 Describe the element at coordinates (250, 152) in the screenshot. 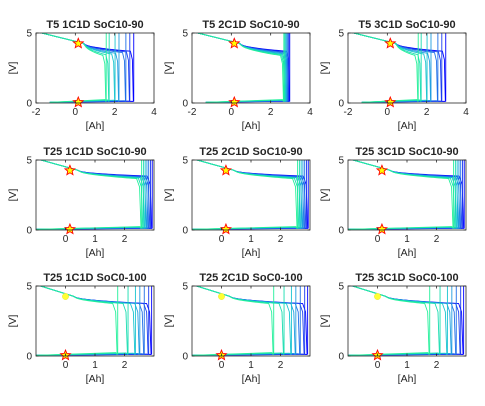

I see `subplot-title: T25 2C1D SoC10-90` at that location.